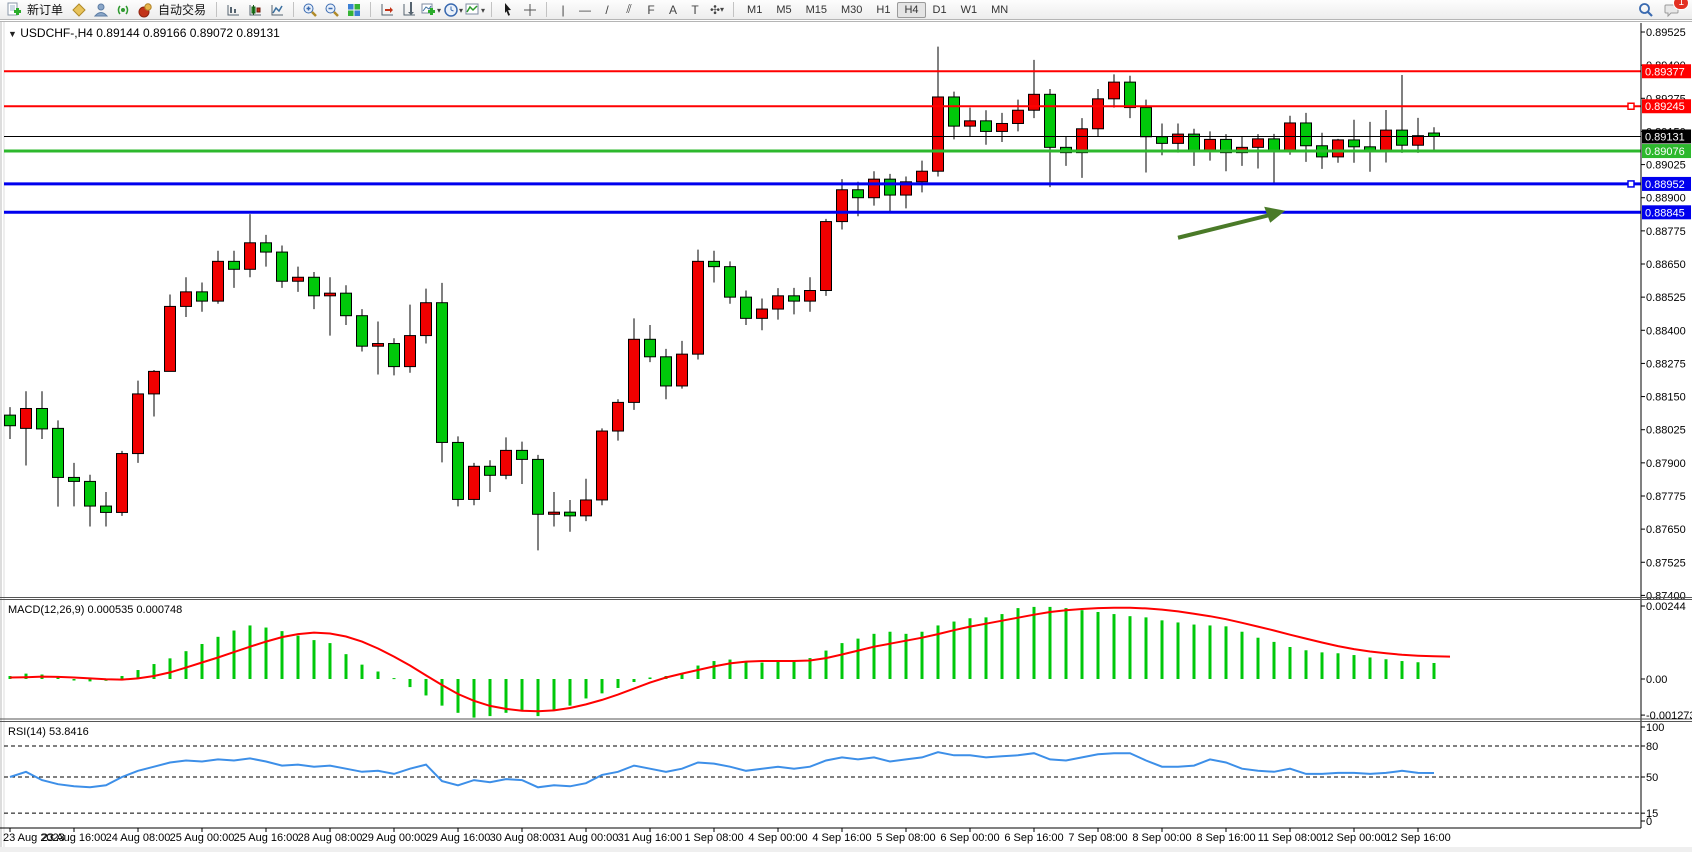 The width and height of the screenshot is (1692, 852). Describe the element at coordinates (1353, 838) in the screenshot. I see `time-tick-label: 12 Sep 00:00` at that location.